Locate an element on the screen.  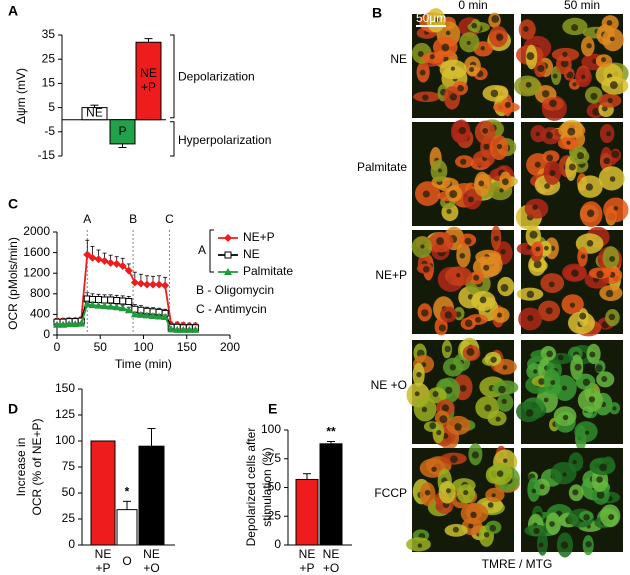
legend-label: NE+P is located at coordinates (259, 237).